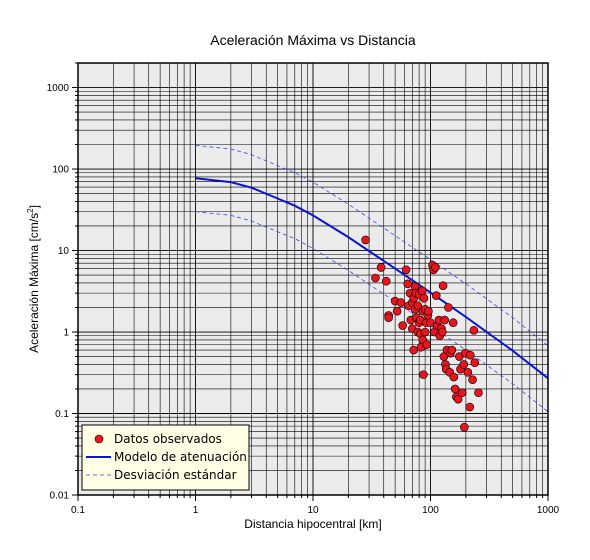 The height and width of the screenshot is (560, 590). Describe the element at coordinates (60, 496) in the screenshot. I see `y-tick-label: 0.01` at that location.